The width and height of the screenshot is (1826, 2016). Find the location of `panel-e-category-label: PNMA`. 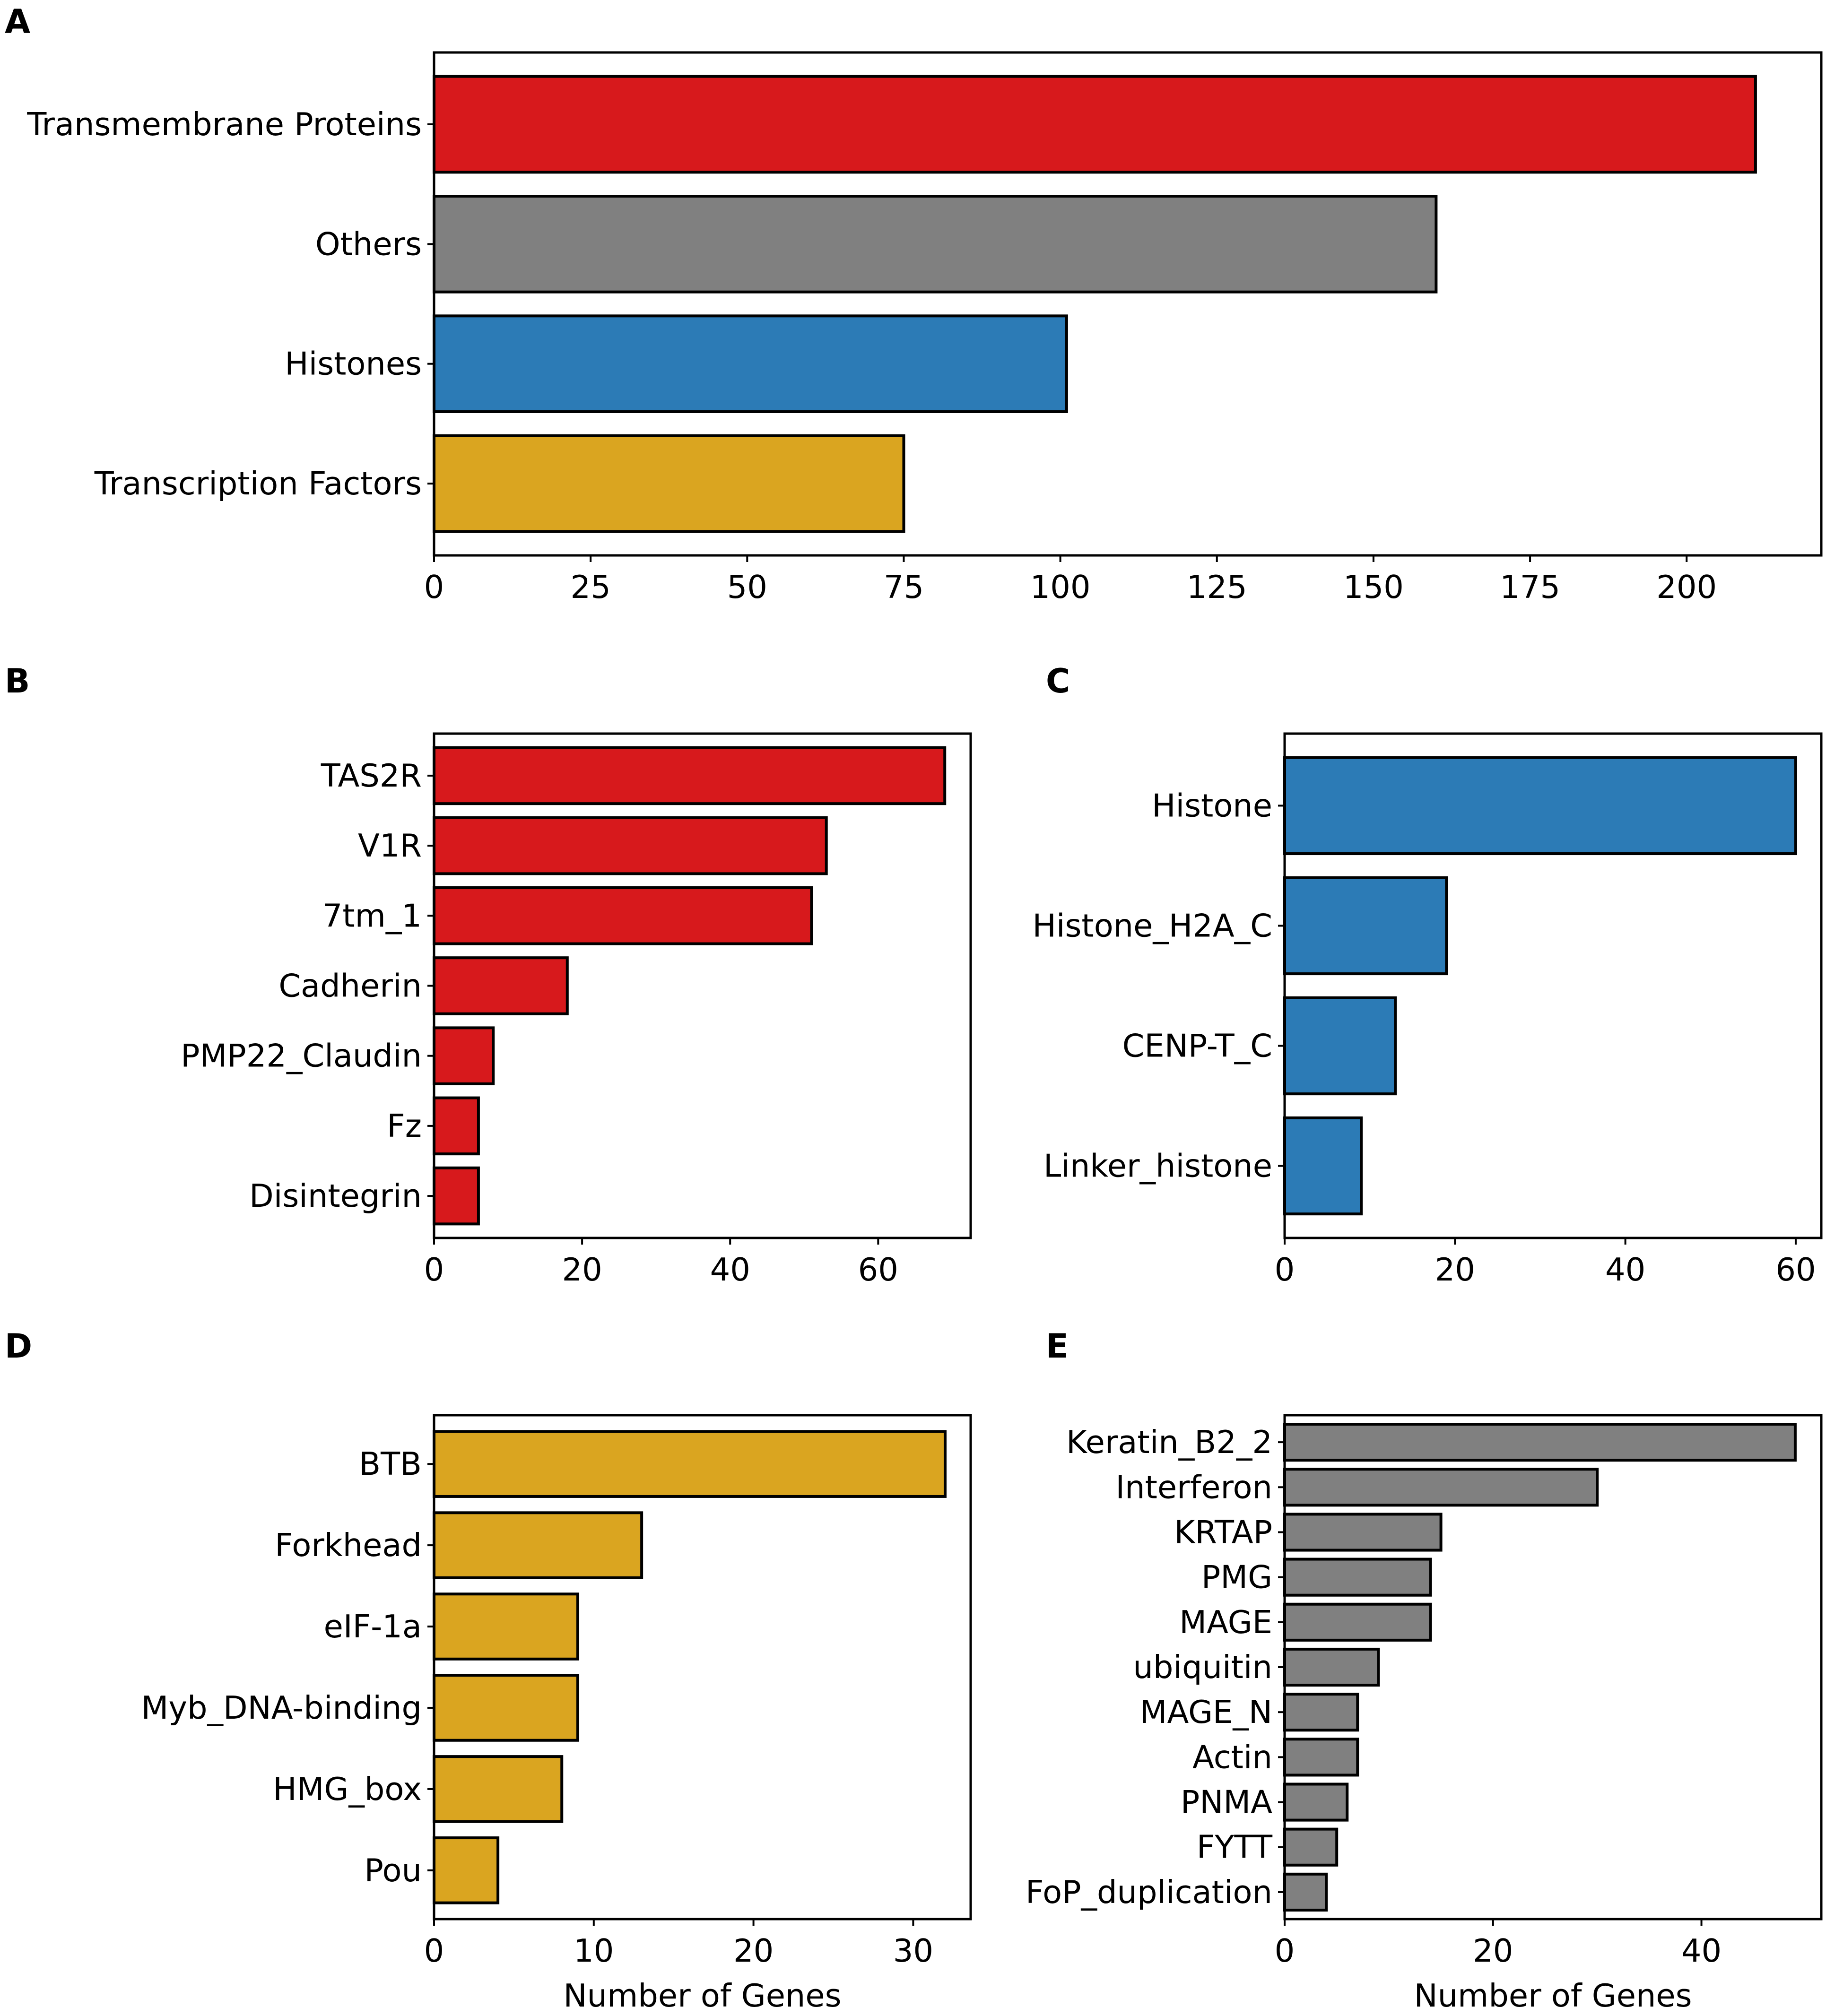

panel-e-category-label: PNMA is located at coordinates (1227, 1802).